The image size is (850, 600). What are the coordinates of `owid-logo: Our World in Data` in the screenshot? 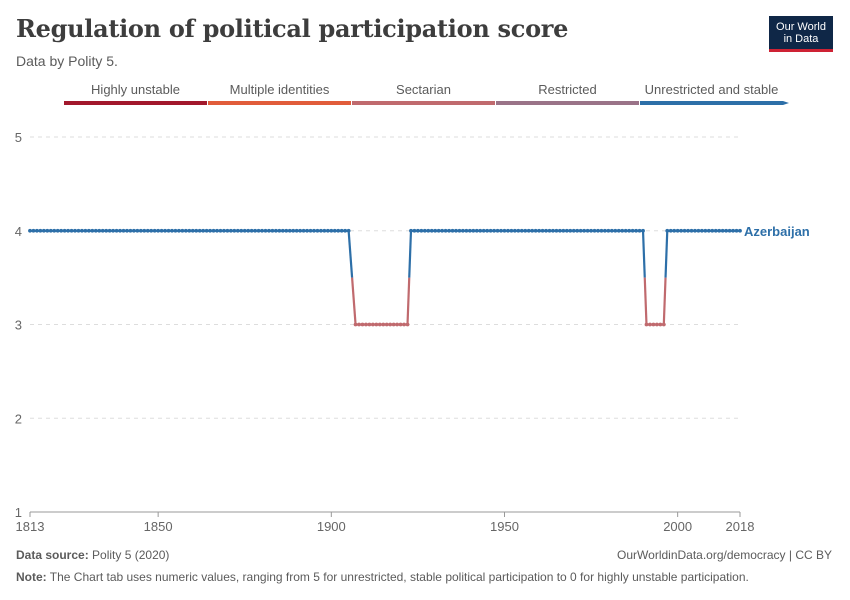 It's located at (801, 34).